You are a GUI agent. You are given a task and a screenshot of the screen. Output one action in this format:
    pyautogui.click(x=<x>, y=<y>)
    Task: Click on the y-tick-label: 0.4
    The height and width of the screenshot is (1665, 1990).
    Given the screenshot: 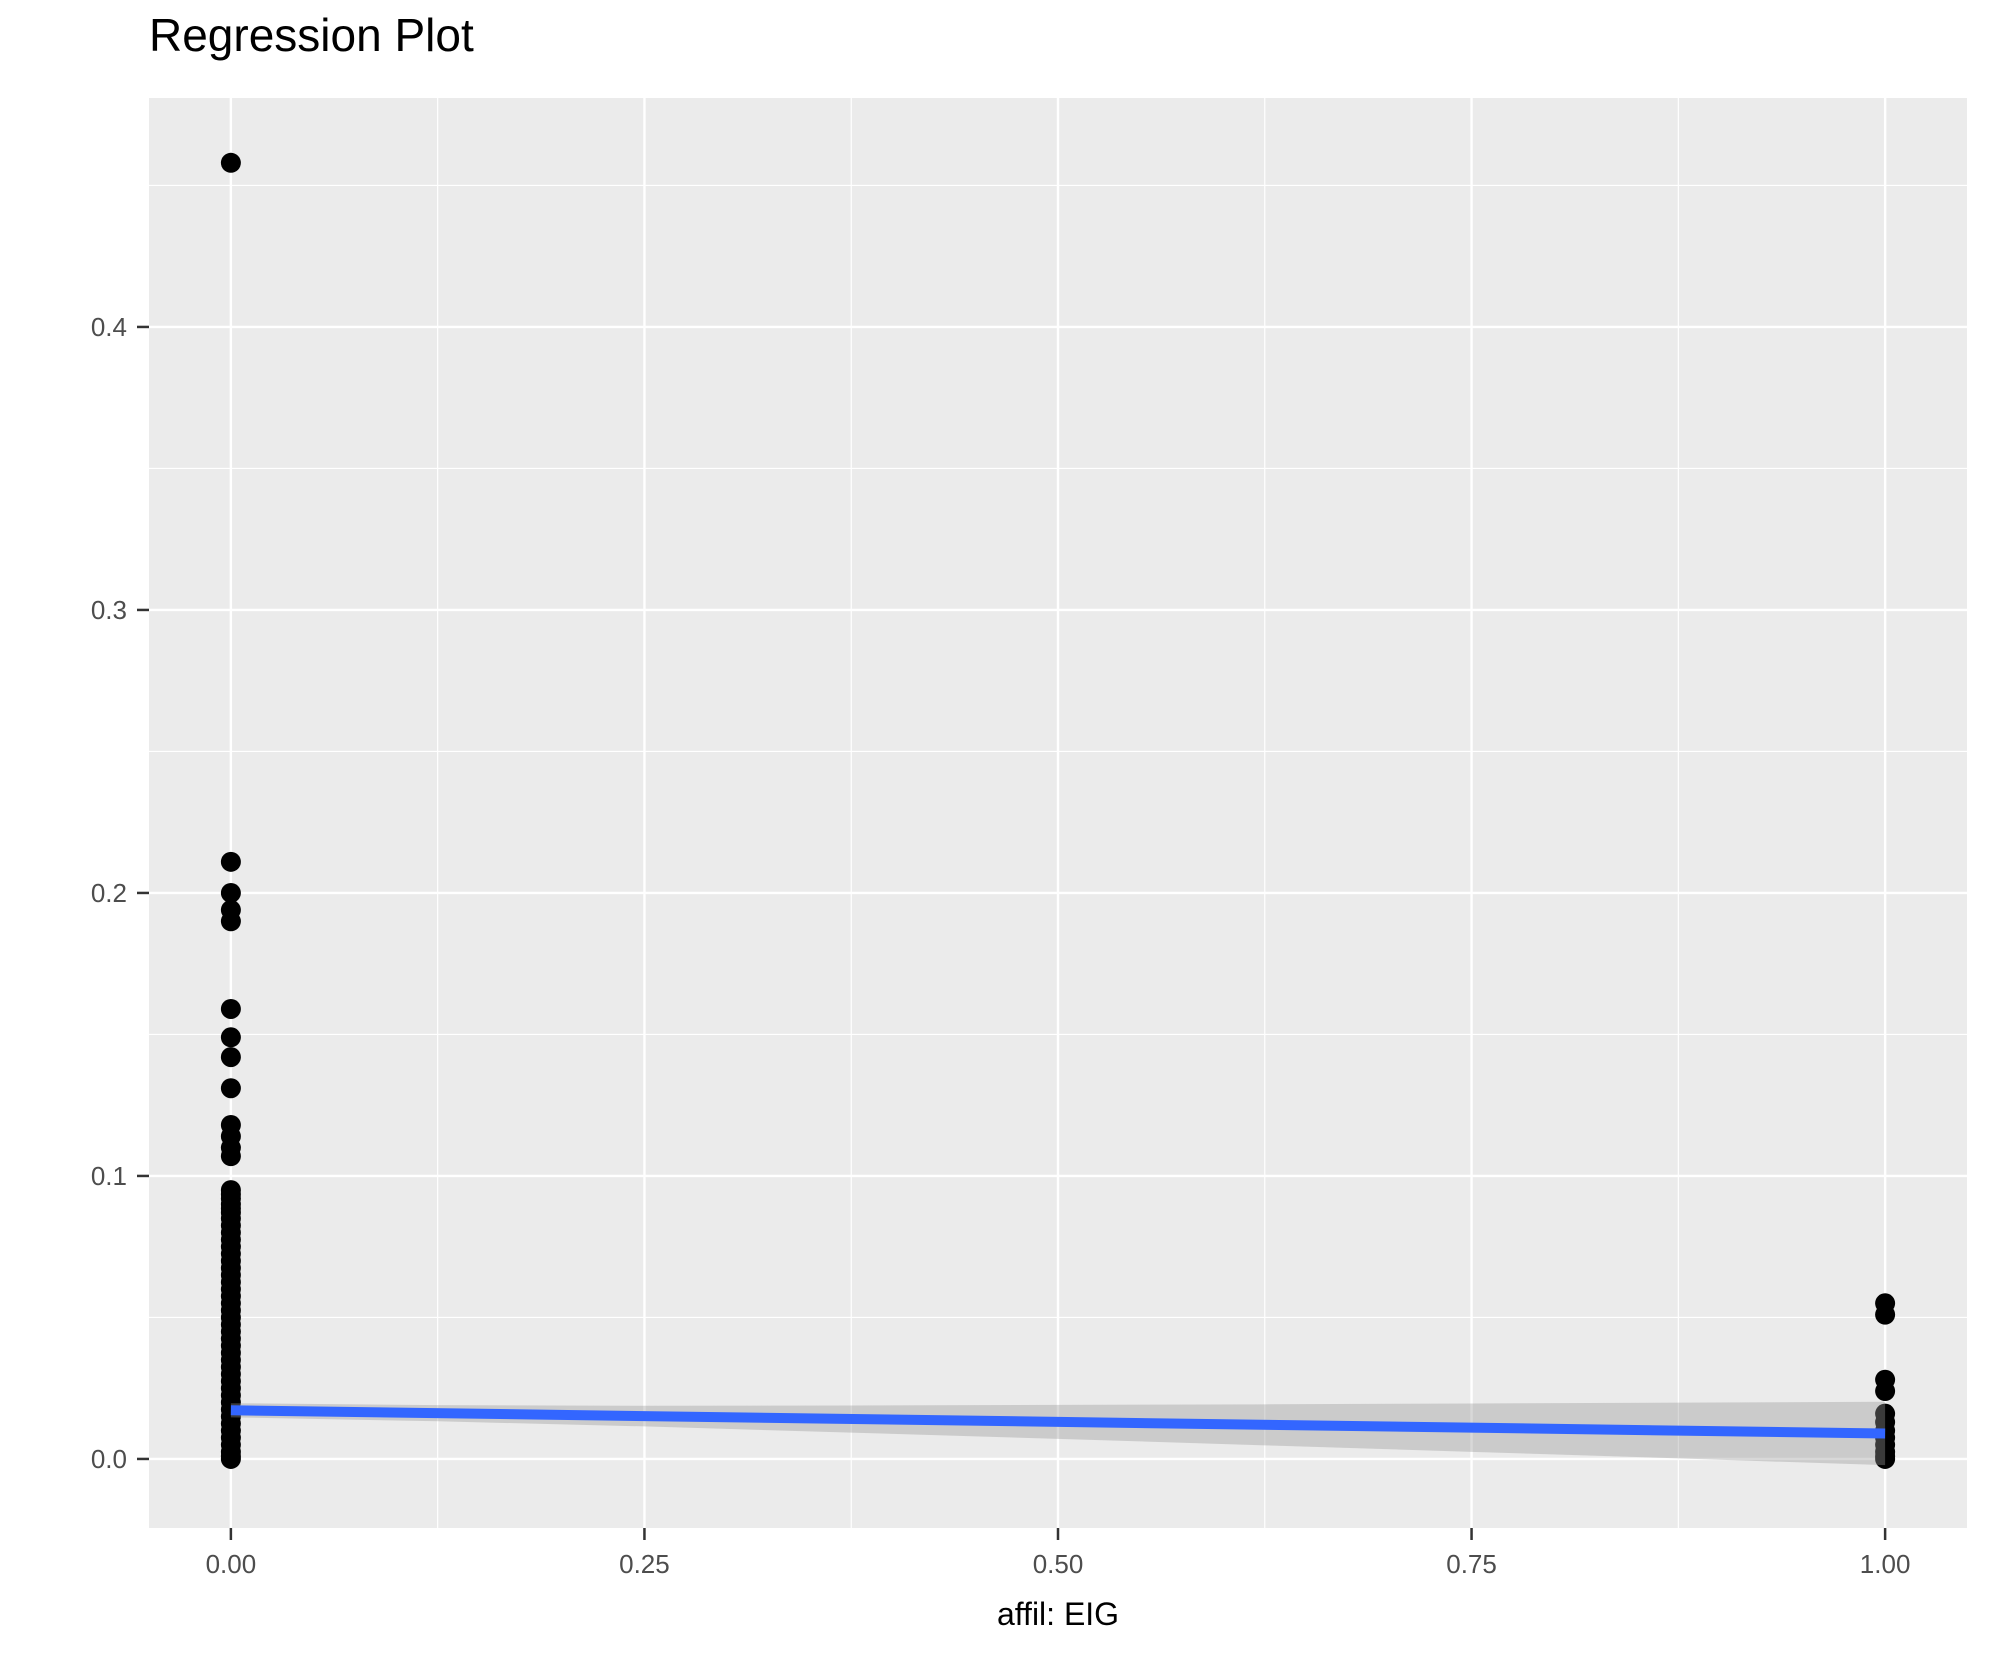 What is the action you would take?
    pyautogui.click(x=109, y=327)
    